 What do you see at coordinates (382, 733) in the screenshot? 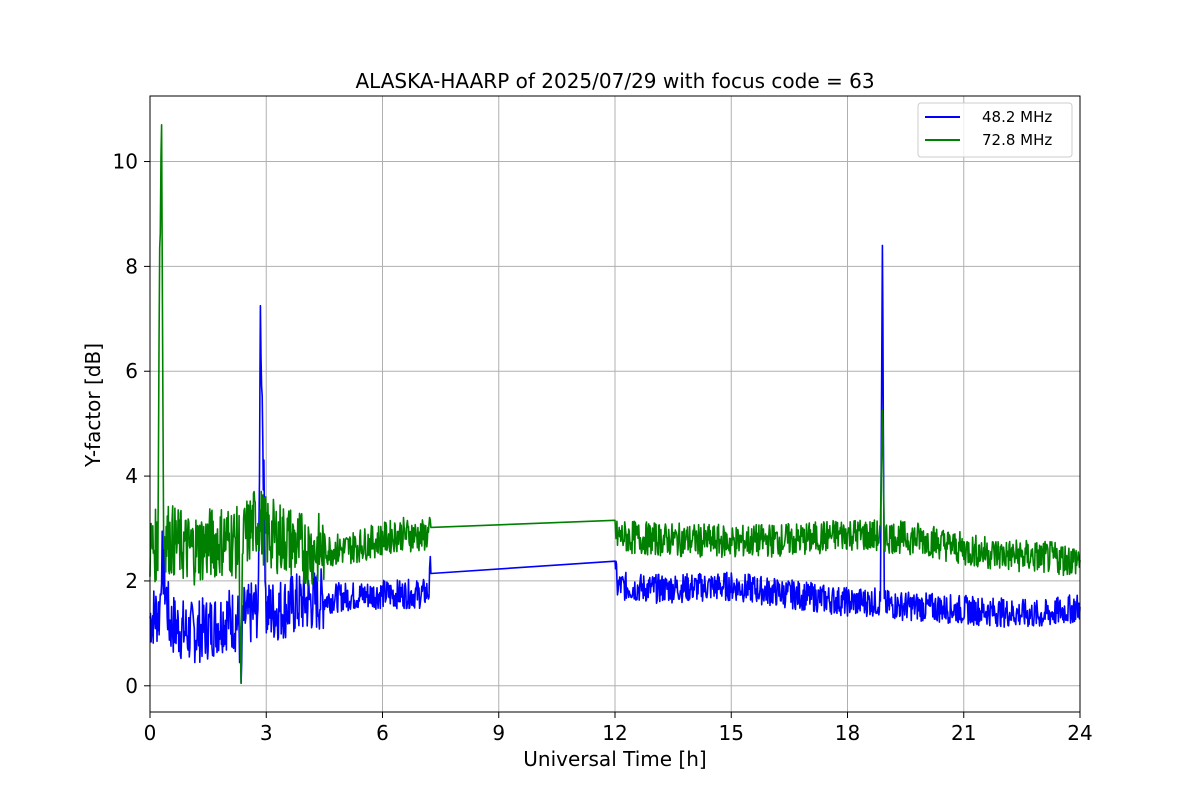
I see `x-tick-label: 6` at bounding box center [382, 733].